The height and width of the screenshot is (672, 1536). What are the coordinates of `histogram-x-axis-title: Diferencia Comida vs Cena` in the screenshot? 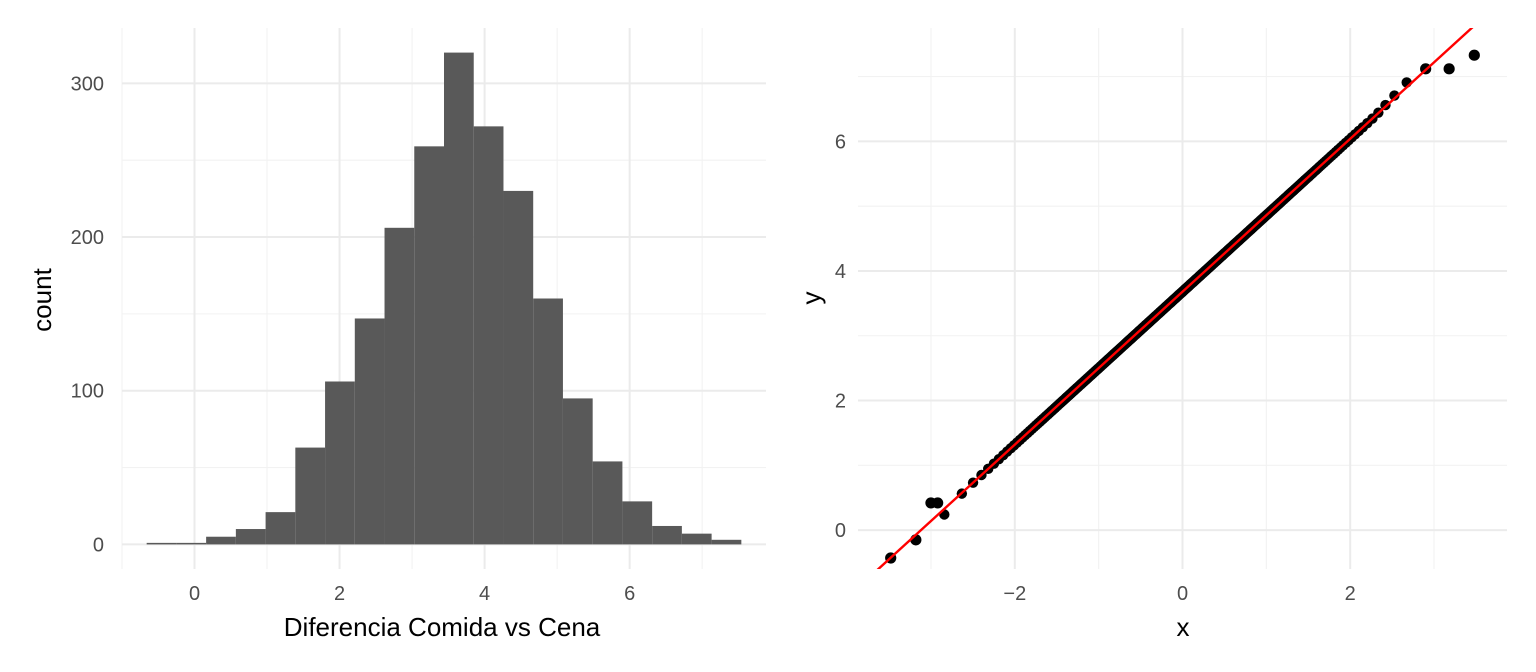 It's located at (442, 627).